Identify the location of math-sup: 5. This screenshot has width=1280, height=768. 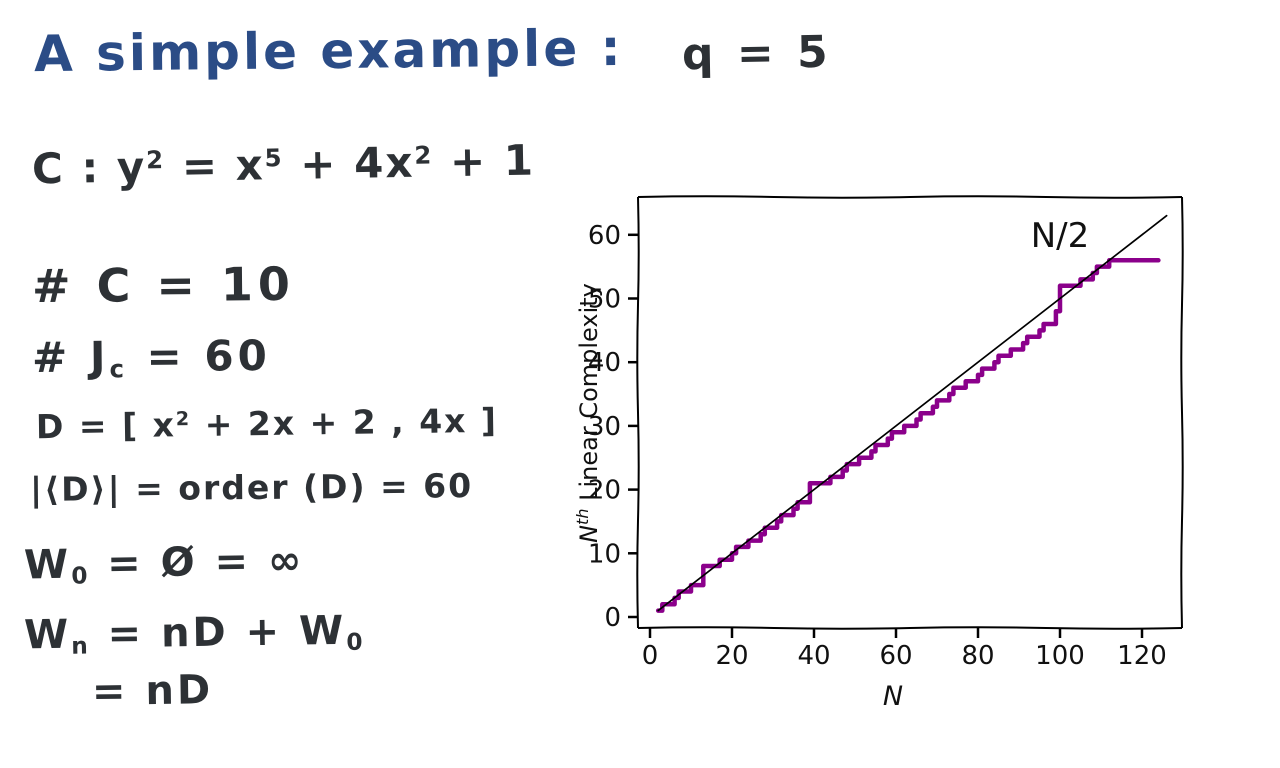
(274, 157).